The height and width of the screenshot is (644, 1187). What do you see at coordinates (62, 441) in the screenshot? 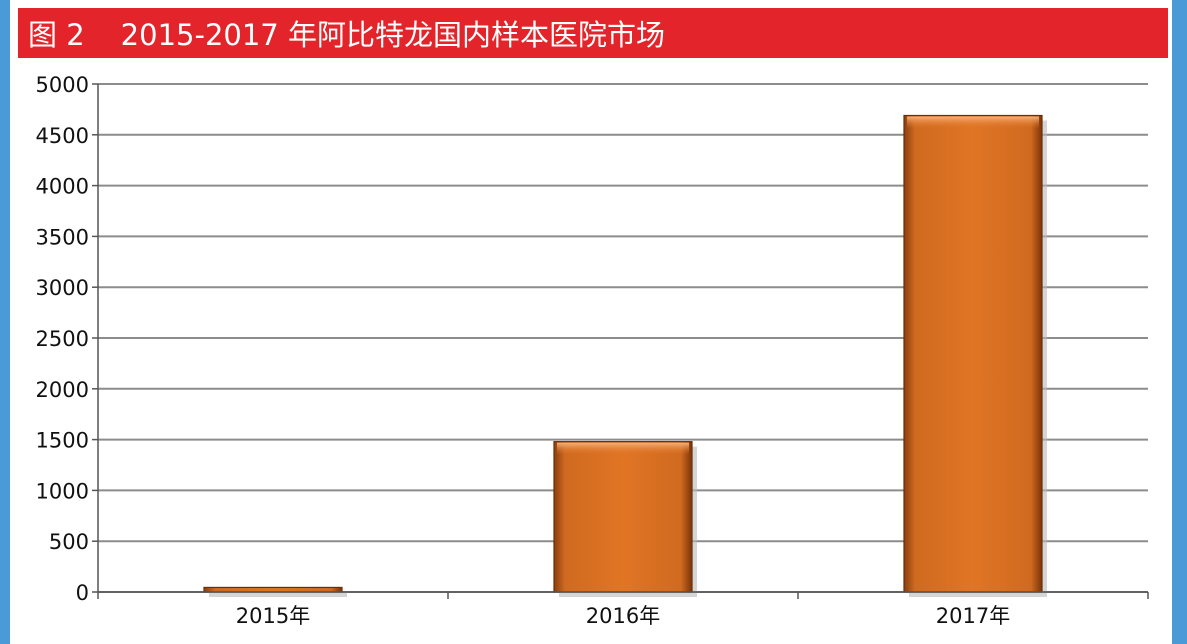
I see `y-tick-label: 1500` at bounding box center [62, 441].